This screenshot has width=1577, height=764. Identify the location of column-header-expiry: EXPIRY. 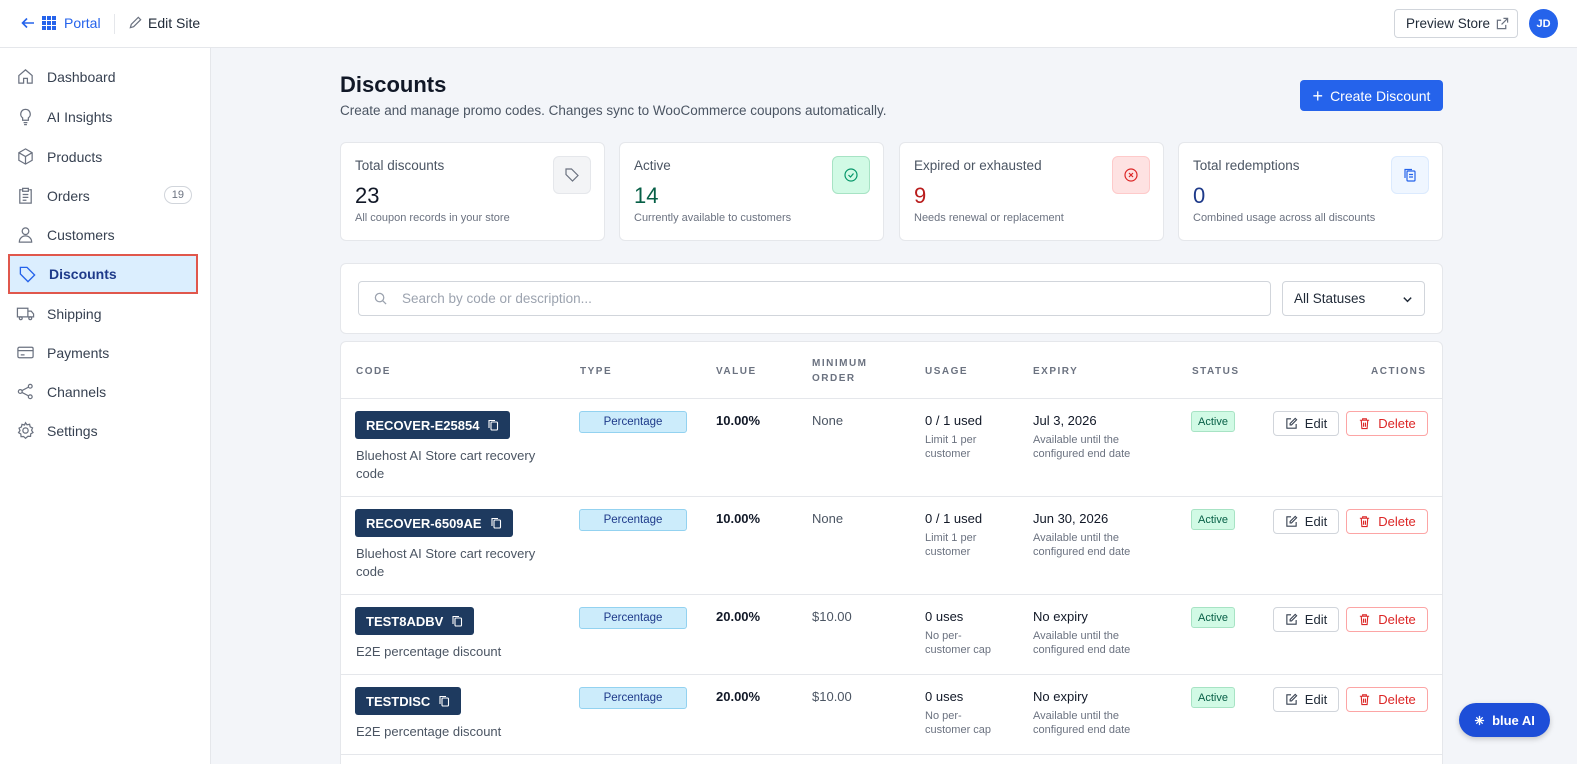
(1056, 371).